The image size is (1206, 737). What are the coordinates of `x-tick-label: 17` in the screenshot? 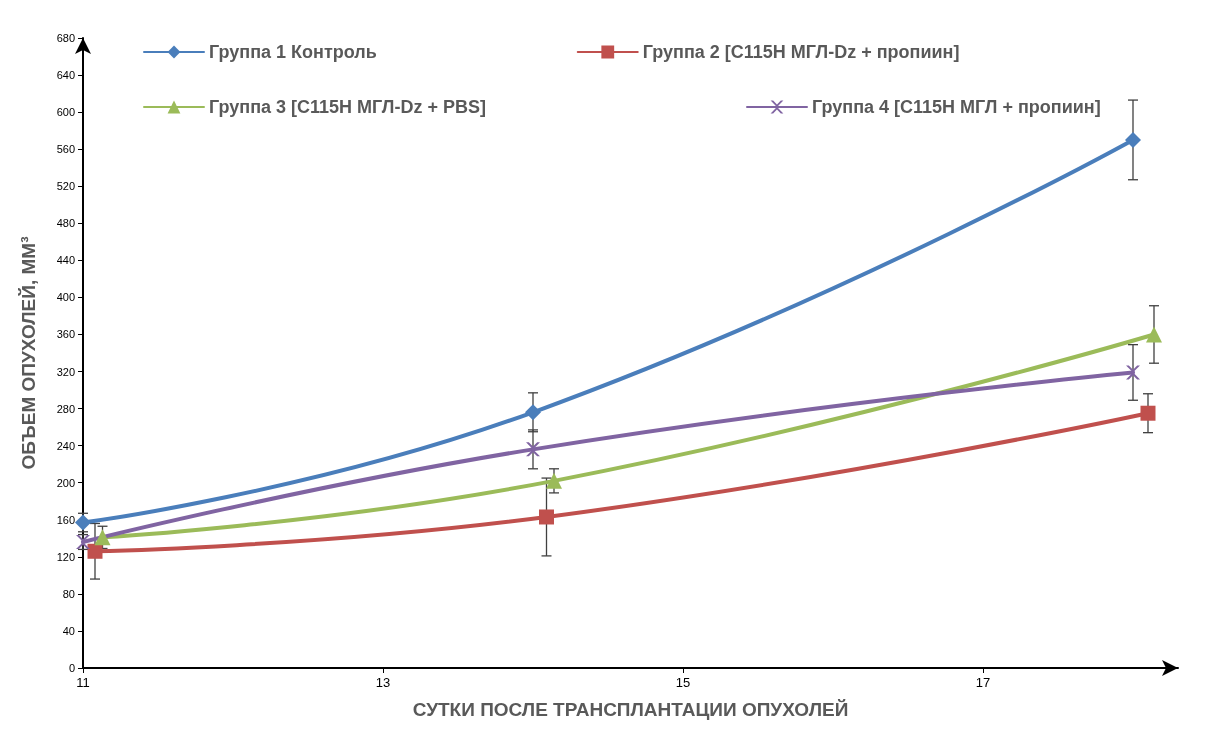 It's located at (983, 682).